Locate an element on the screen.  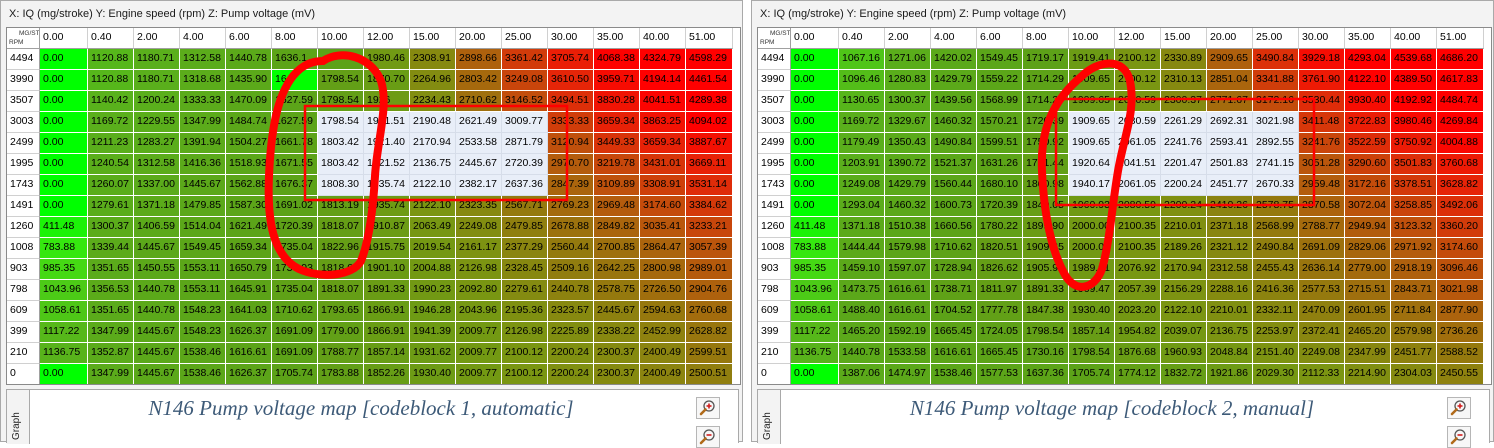
table-cell: 1211.23 is located at coordinates (111, 143).